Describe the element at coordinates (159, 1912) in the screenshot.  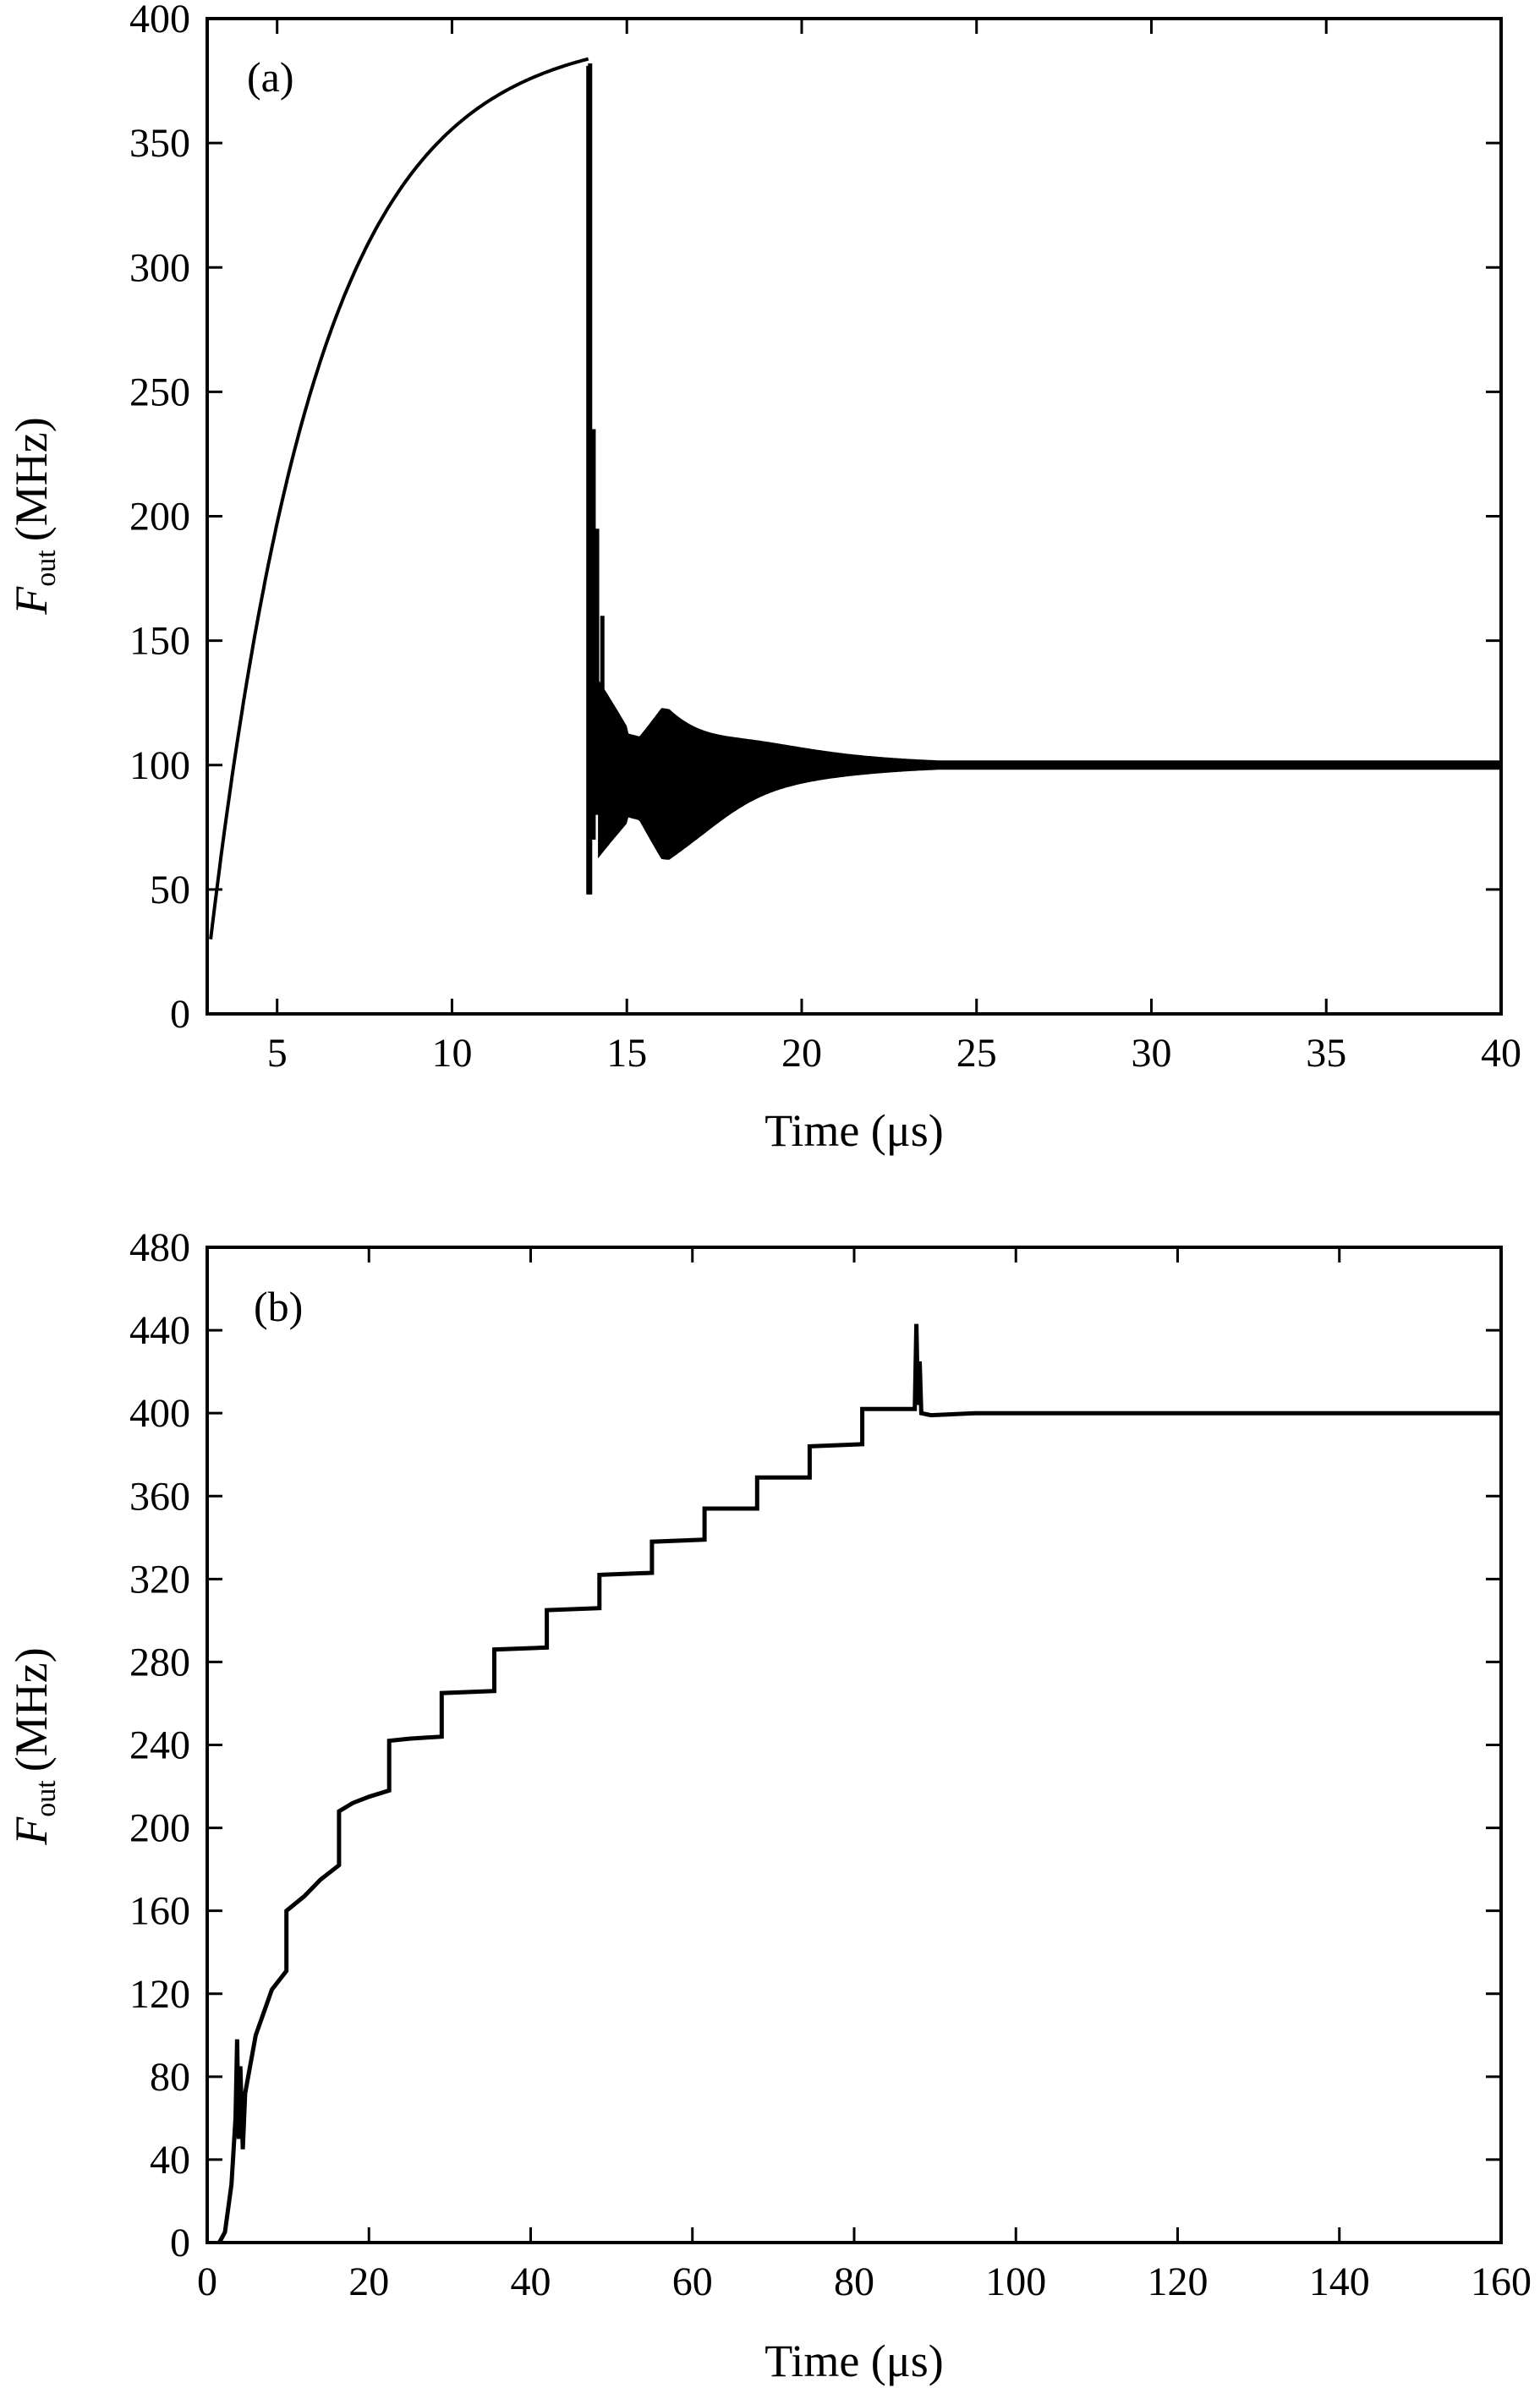
I see `y-tick-label: 160` at that location.